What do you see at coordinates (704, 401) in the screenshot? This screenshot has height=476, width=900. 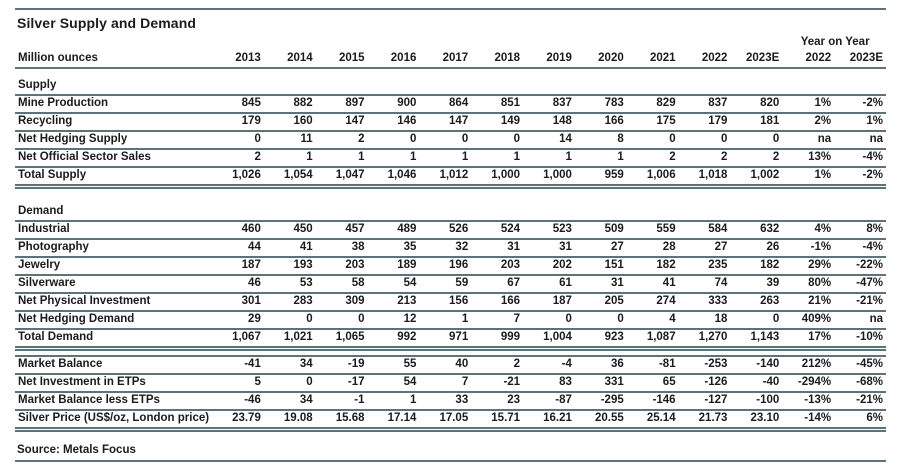 I see `value-cell-market-balance-less-etps-2022: -127` at bounding box center [704, 401].